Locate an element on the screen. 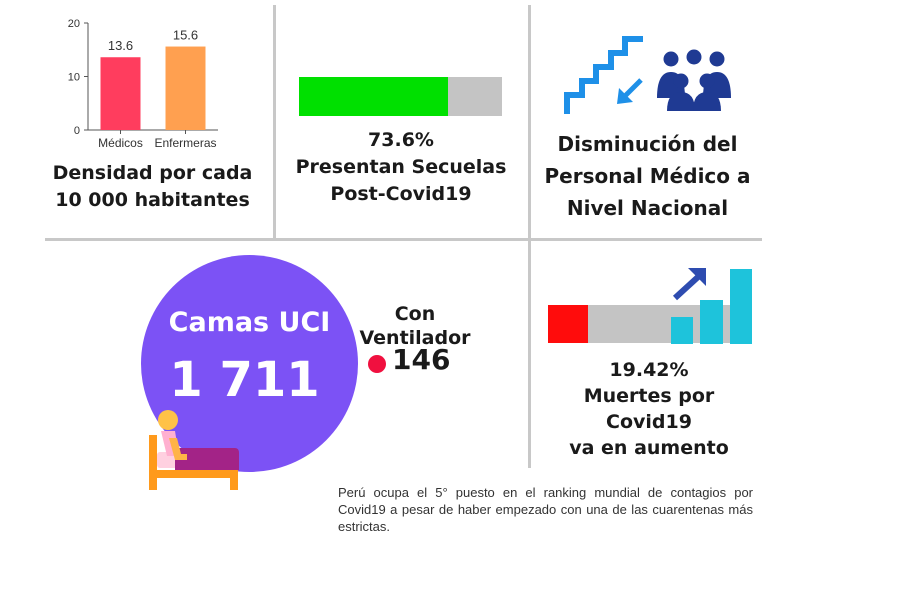 This screenshot has width=900, height=615. sequelae-line2: Post-Covid19 is located at coordinates (401, 194).